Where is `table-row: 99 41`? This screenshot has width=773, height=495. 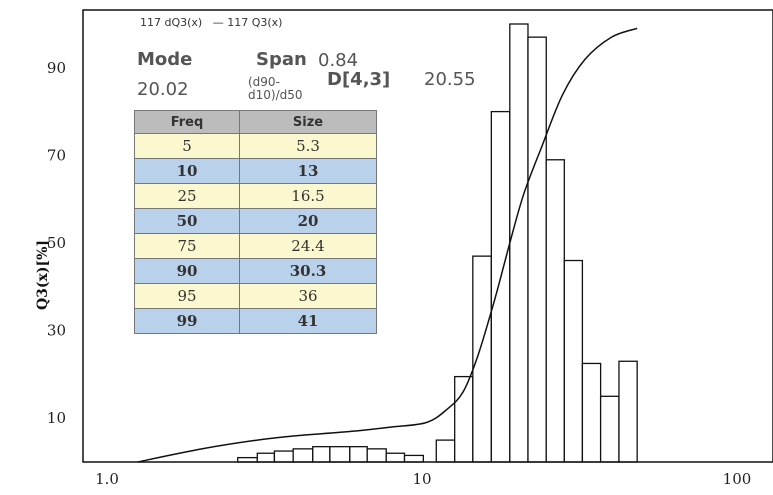
table-row: 99 41 is located at coordinates (255, 321).